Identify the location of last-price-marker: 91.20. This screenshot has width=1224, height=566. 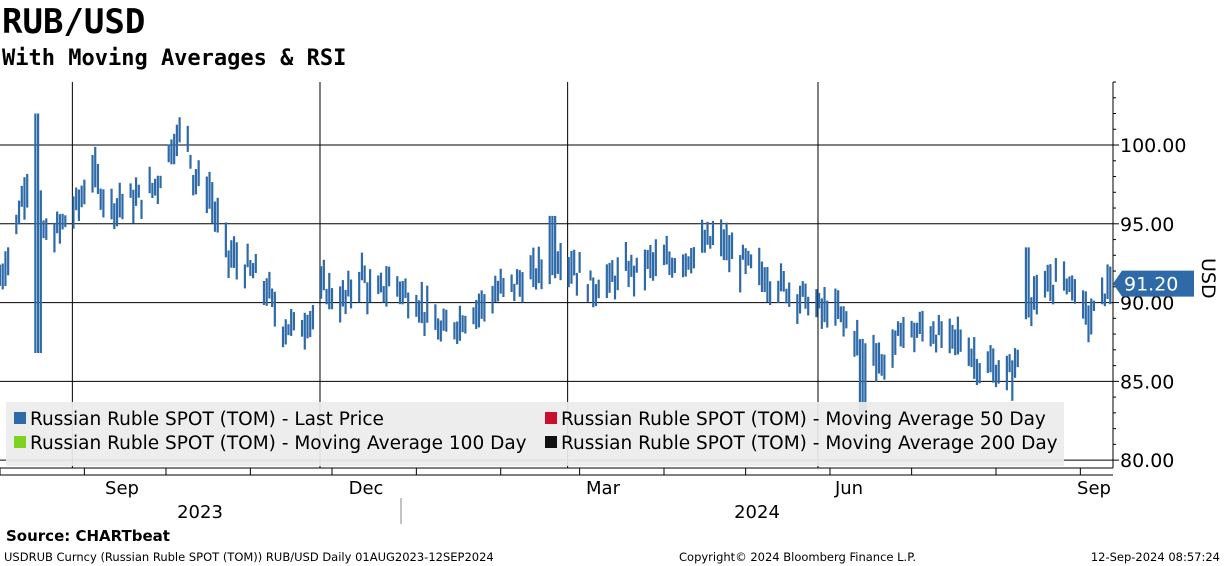
(1153, 283).